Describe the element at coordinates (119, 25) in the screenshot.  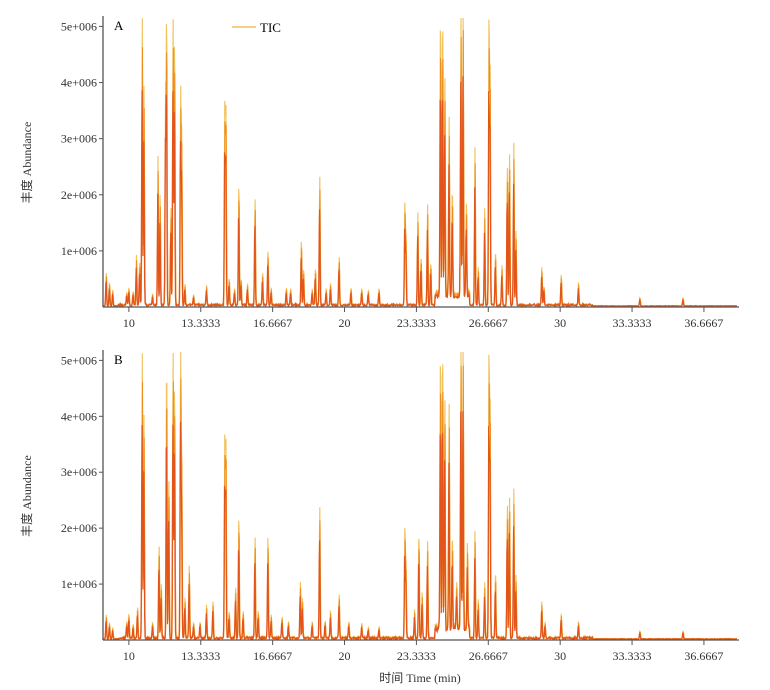
I see `panel-label: A` at that location.